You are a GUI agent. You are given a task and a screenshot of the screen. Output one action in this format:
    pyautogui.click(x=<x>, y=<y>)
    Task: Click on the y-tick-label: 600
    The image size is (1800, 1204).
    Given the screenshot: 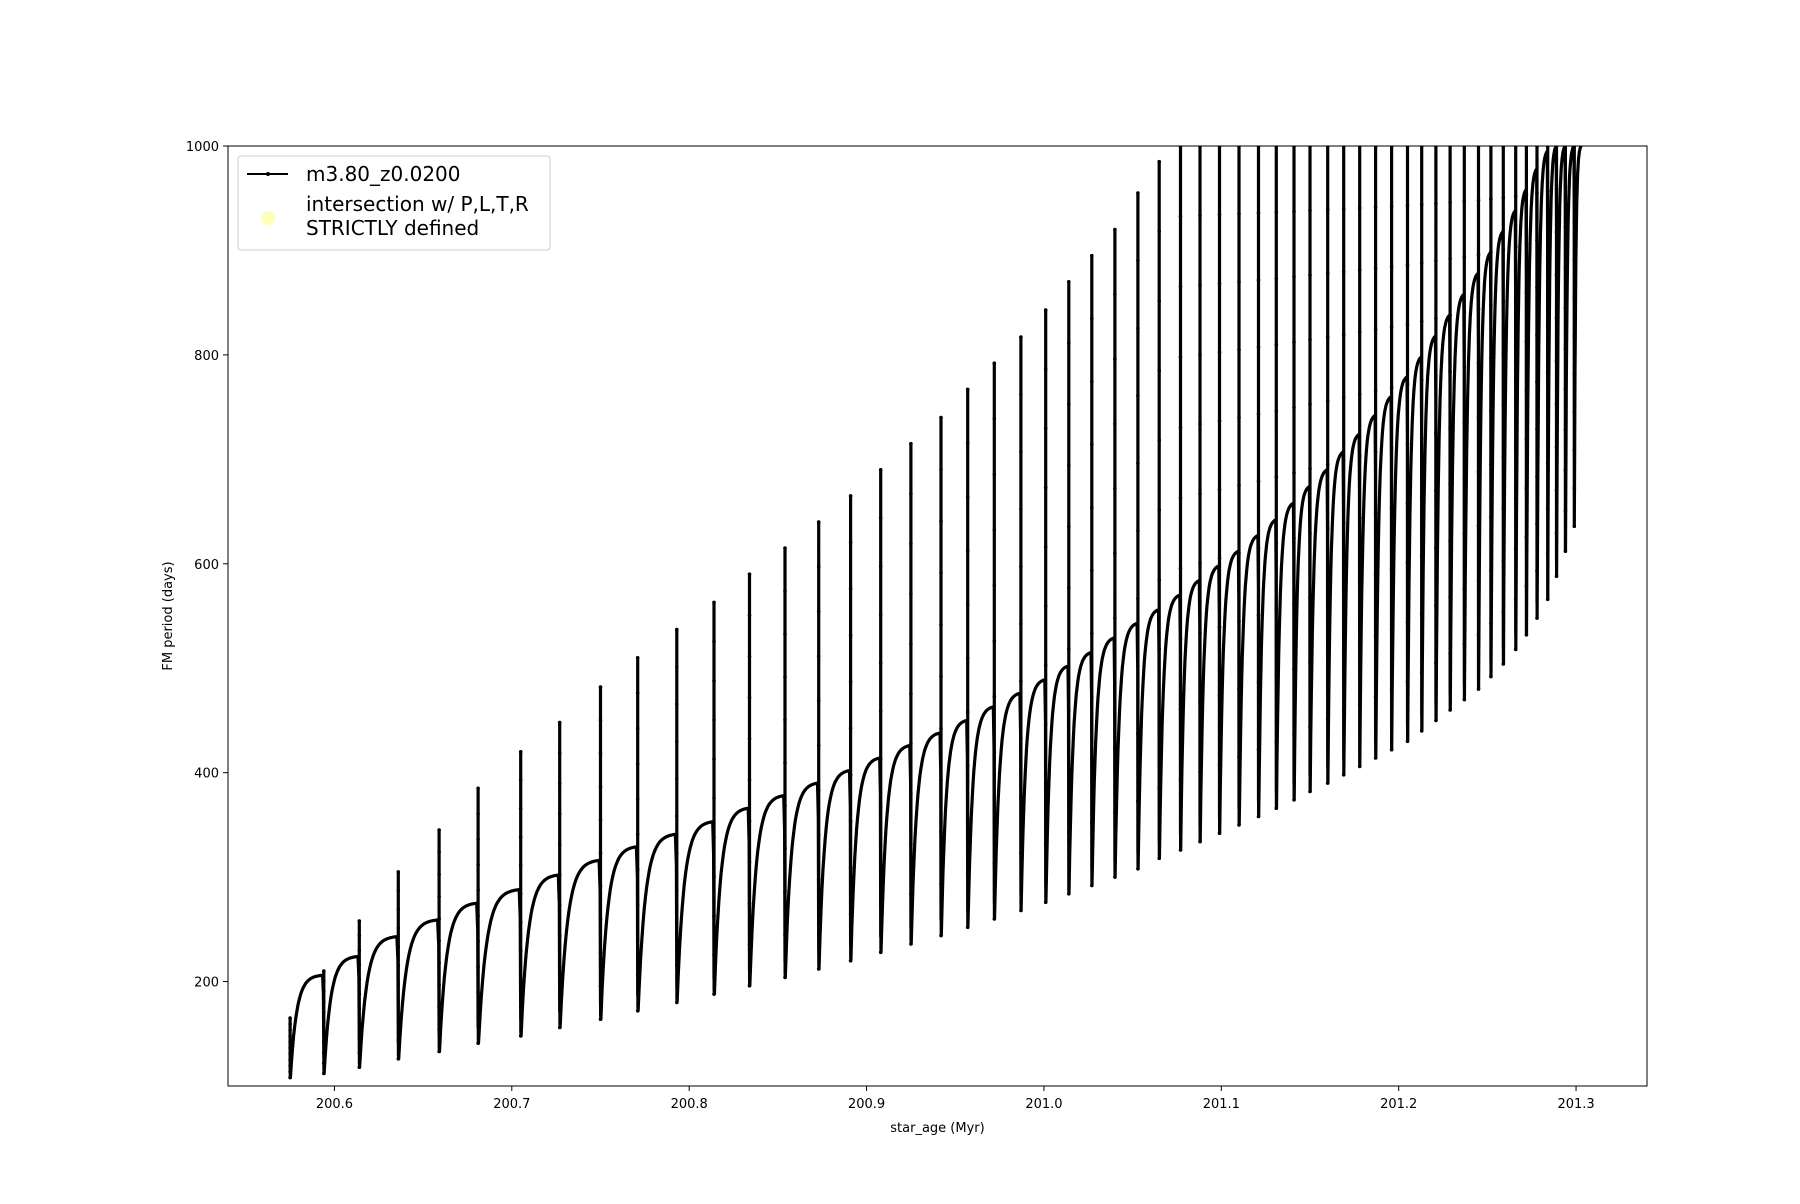 What is the action you would take?
    pyautogui.click(x=206, y=565)
    